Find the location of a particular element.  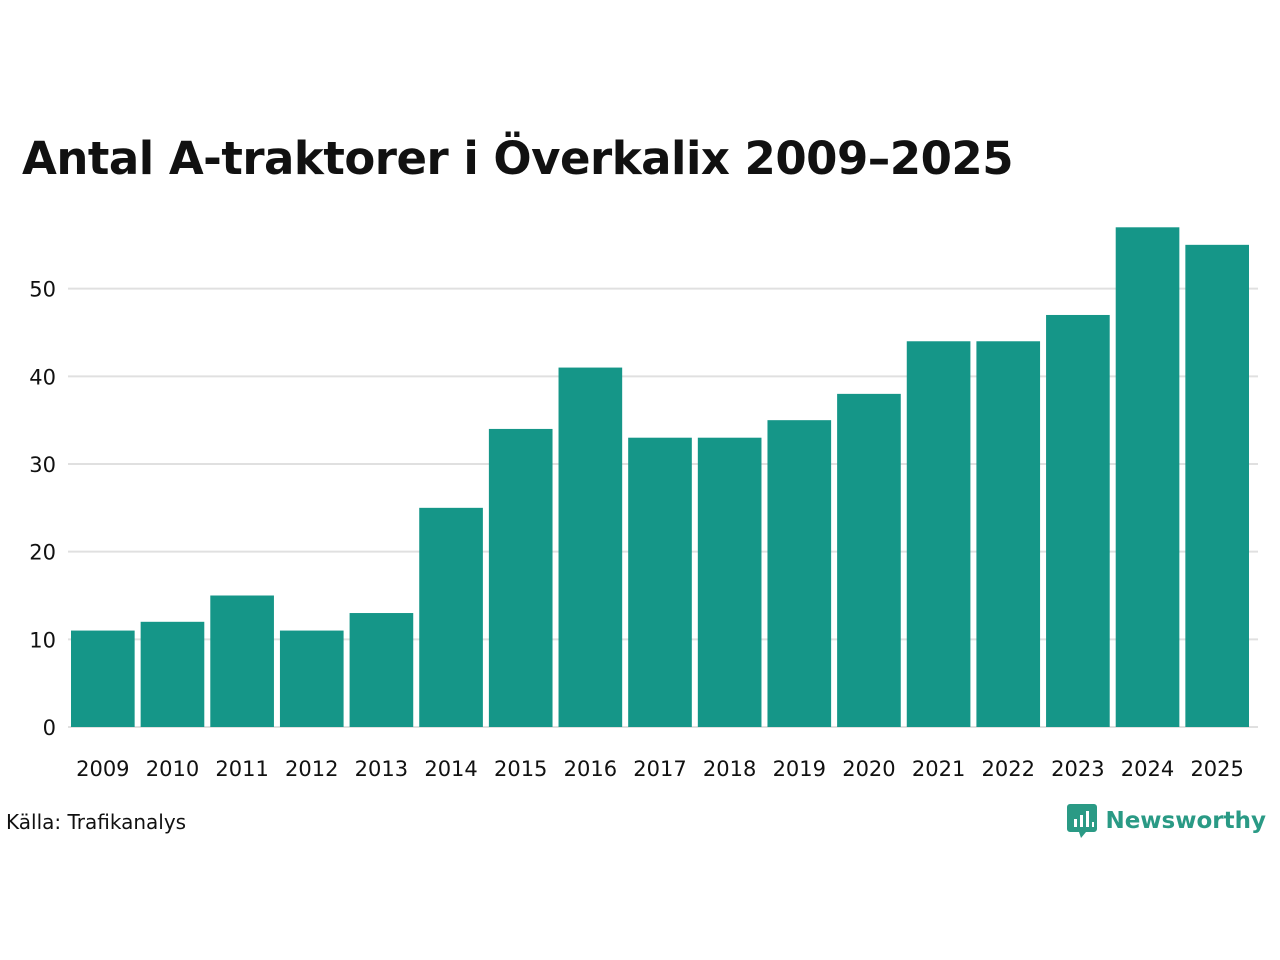

bar-2017 is located at coordinates (660, 582).